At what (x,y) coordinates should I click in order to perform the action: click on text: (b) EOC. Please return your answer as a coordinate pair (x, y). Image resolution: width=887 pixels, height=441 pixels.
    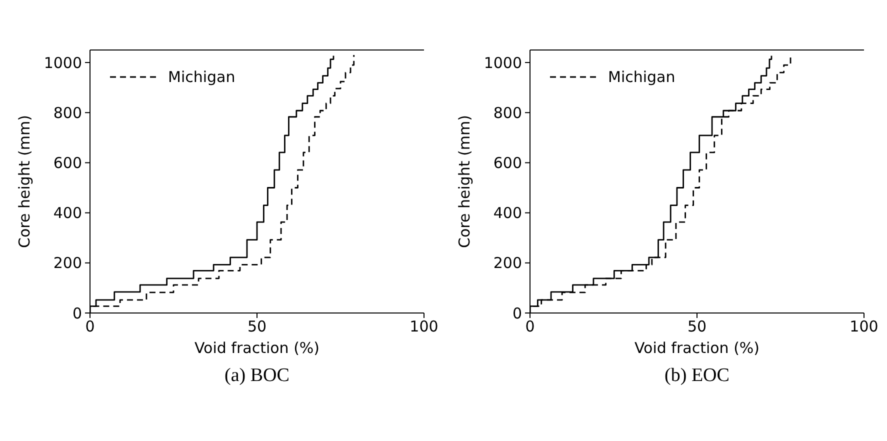
    Looking at the image, I should click on (697, 376).